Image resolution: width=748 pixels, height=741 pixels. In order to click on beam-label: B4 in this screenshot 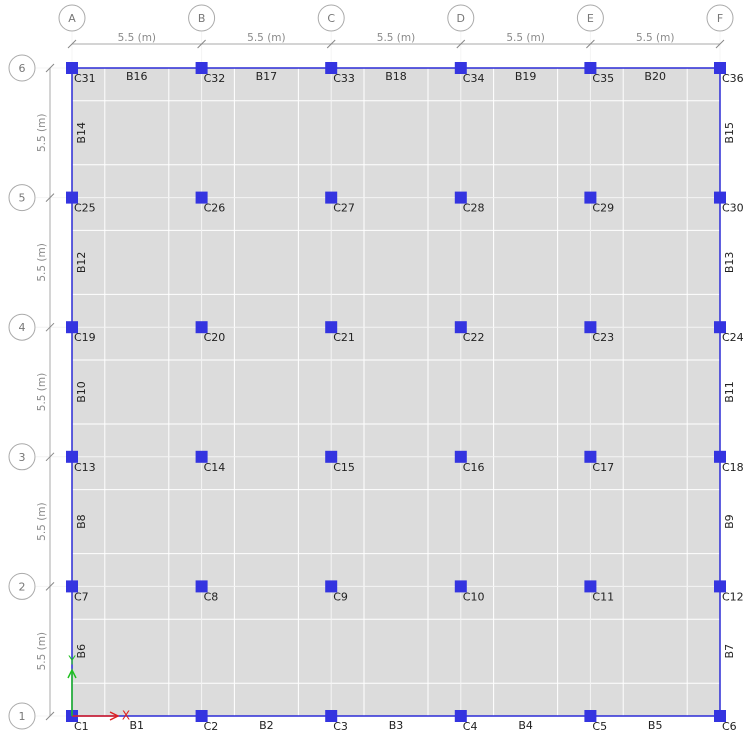, I will do `click(525, 725)`.